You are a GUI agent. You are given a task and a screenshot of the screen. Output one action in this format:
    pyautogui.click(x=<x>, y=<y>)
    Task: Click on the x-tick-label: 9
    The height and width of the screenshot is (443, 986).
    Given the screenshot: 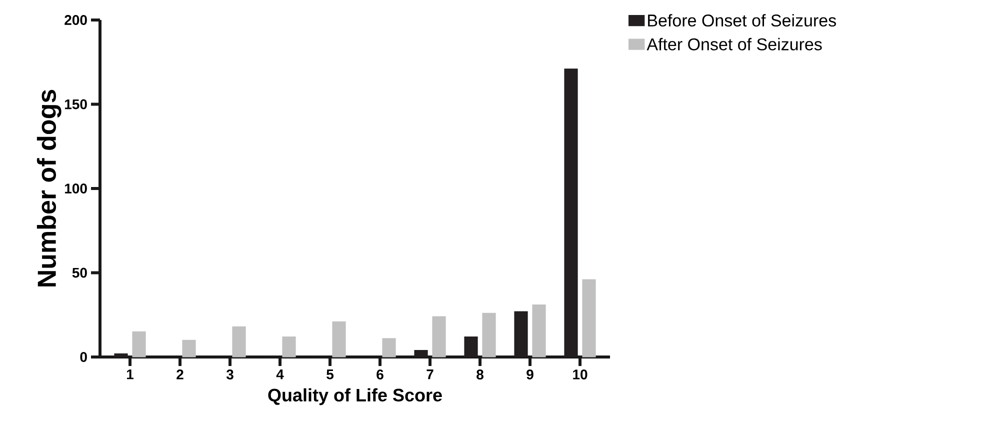 What is the action you would take?
    pyautogui.click(x=530, y=375)
    